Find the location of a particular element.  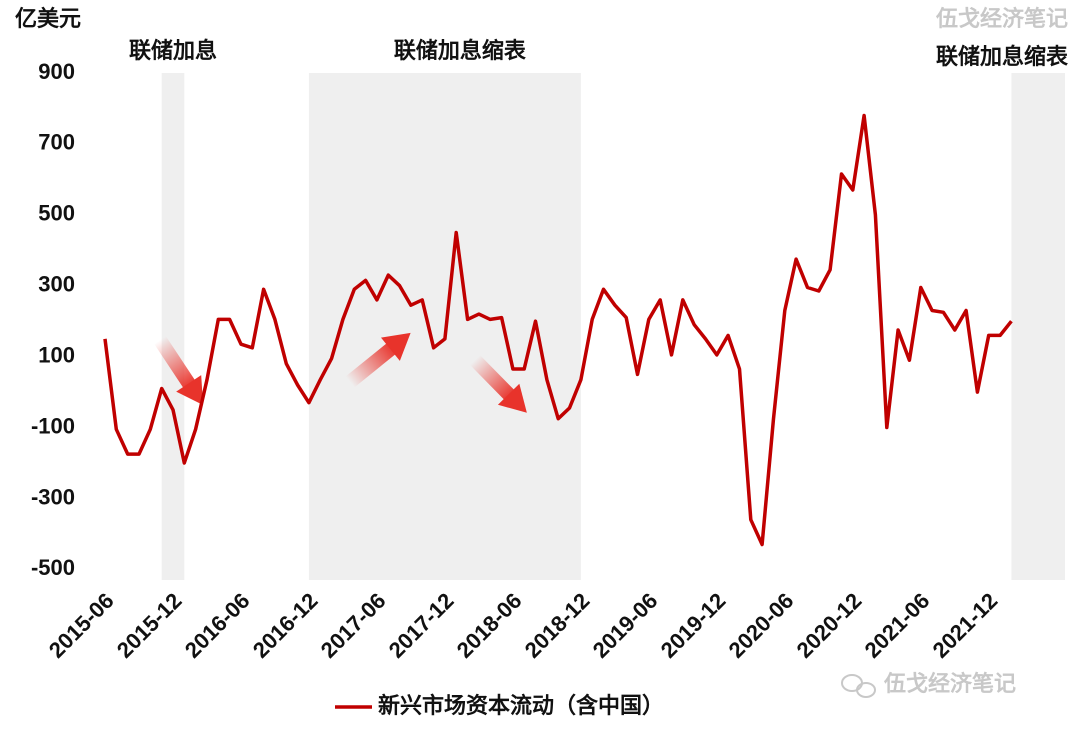

y-tick-label: 900 is located at coordinates (56, 71).